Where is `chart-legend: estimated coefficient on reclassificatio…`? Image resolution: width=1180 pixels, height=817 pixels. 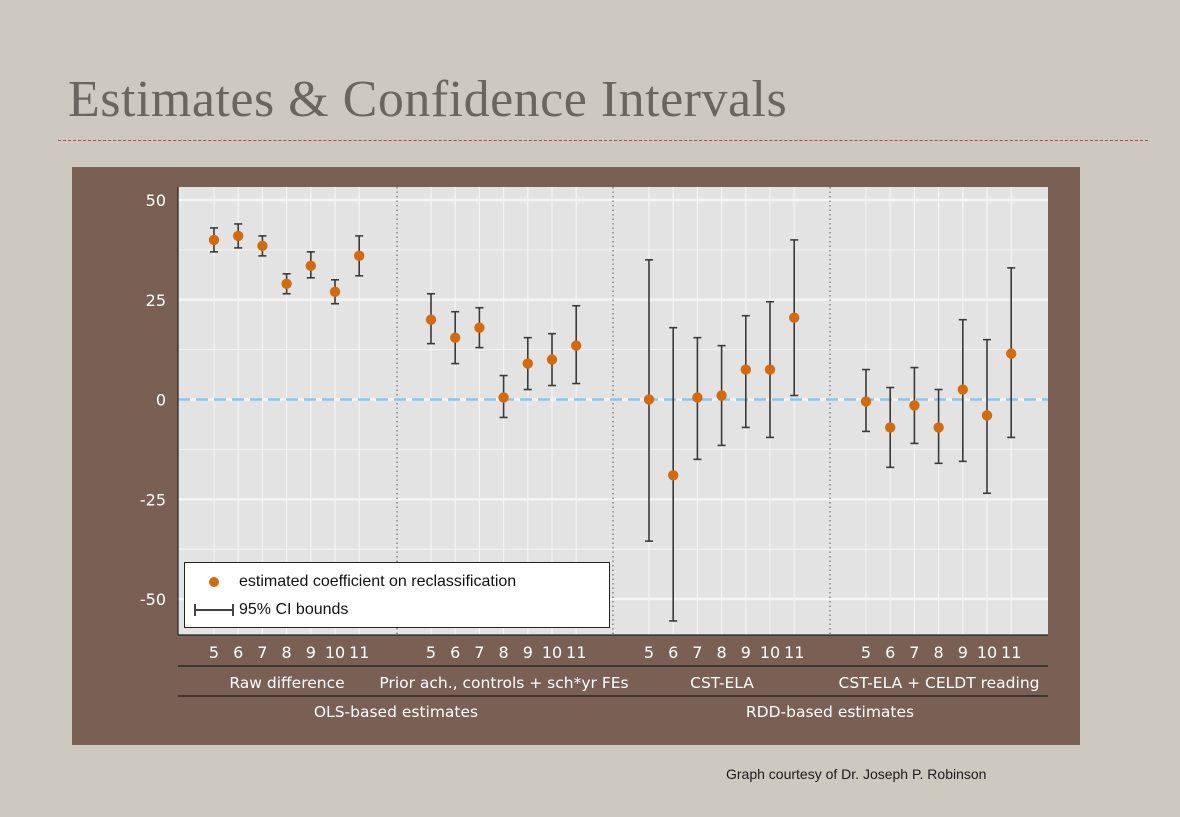
chart-legend: estimated coefficient on reclassificatio… is located at coordinates (397, 595).